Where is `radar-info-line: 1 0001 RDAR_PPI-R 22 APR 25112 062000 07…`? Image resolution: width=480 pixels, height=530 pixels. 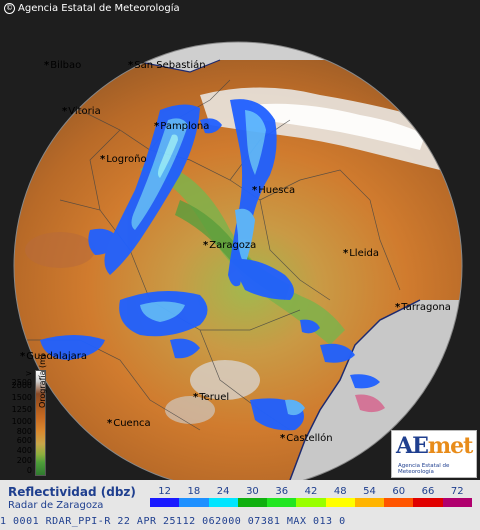 radar-info-line: 1 0001 RDAR_PPI-R 22 APR 25112 062000 07… is located at coordinates (173, 521).